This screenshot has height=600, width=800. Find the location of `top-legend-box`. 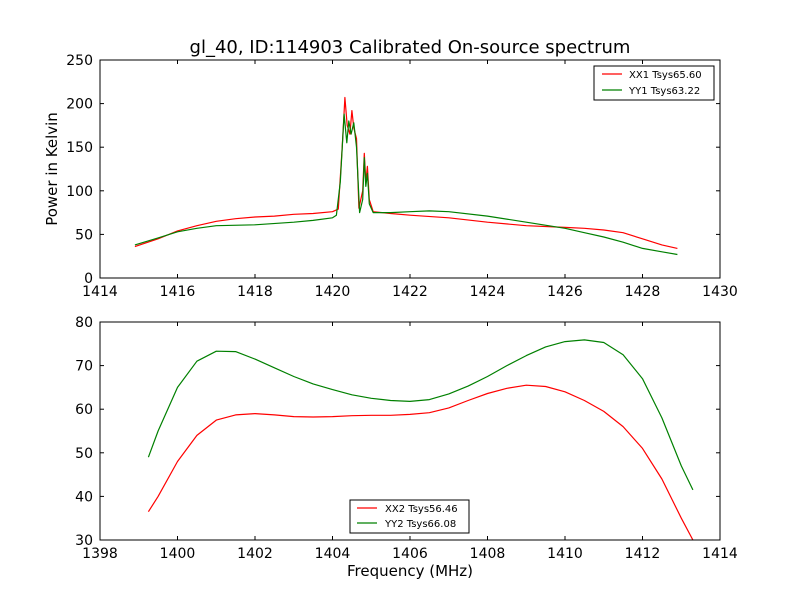

top-legend-box is located at coordinates (654, 83).